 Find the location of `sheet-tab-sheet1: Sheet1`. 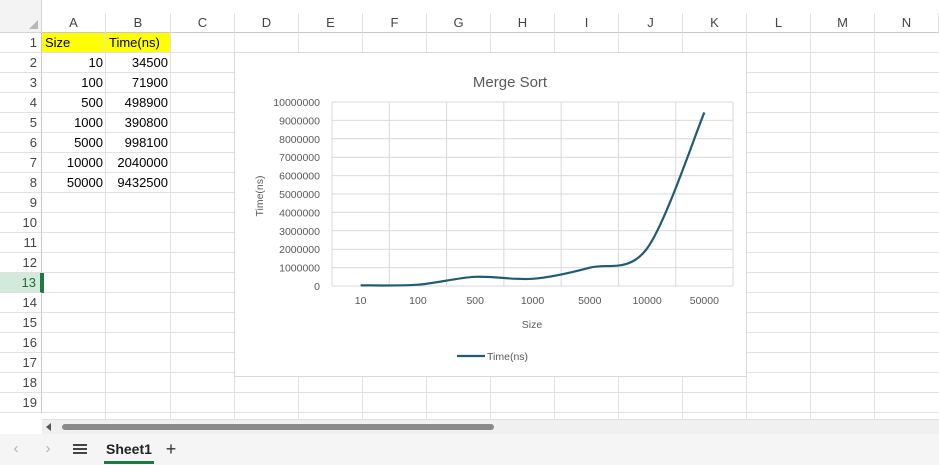

sheet-tab-sheet1: Sheet1 is located at coordinates (129, 451).